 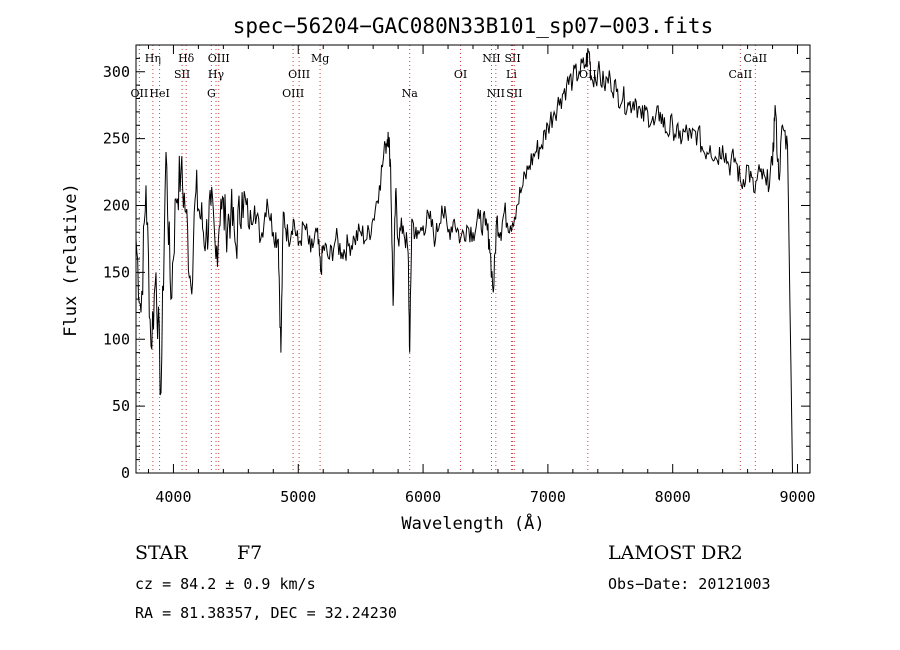 I want to click on y-tick-label: 50, so click(x=121, y=406).